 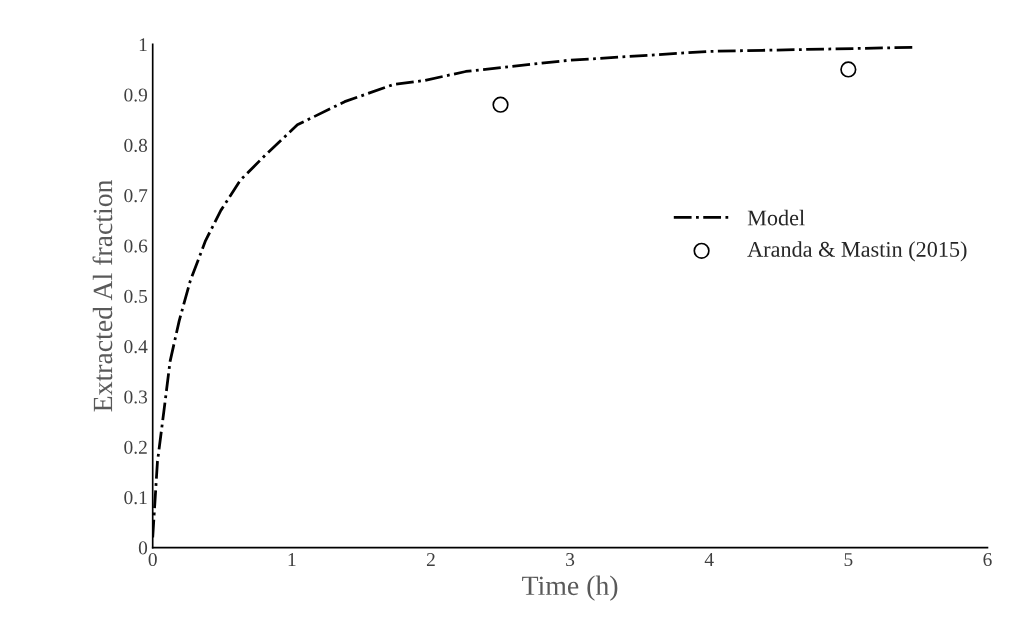 I want to click on x-tick-label: 3, so click(x=570, y=560).